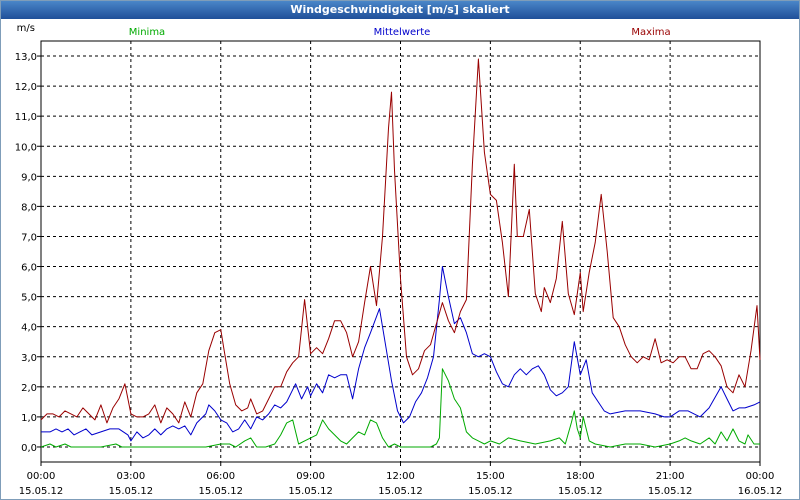  I want to click on x-tick-time: 12:00, so click(400, 476).